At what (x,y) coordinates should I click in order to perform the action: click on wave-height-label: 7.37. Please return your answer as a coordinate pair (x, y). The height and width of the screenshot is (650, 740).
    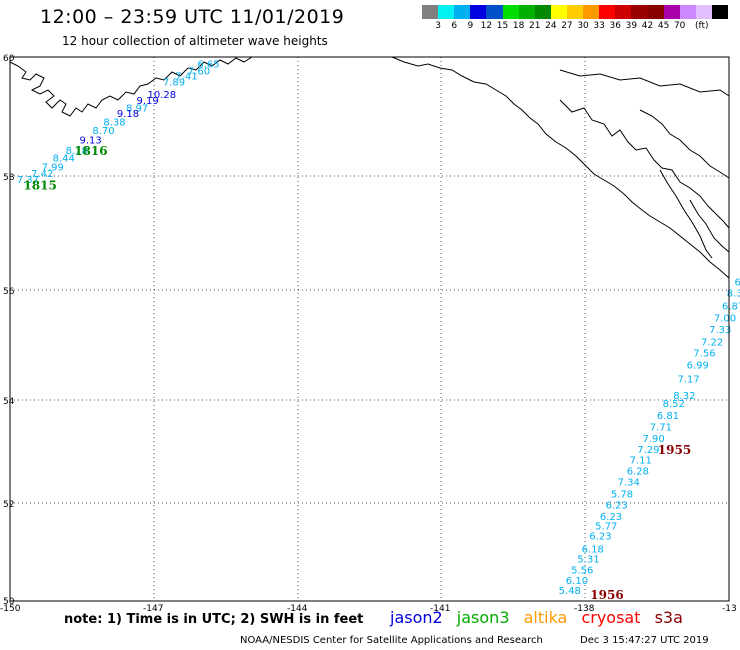
    Looking at the image, I should click on (28, 180).